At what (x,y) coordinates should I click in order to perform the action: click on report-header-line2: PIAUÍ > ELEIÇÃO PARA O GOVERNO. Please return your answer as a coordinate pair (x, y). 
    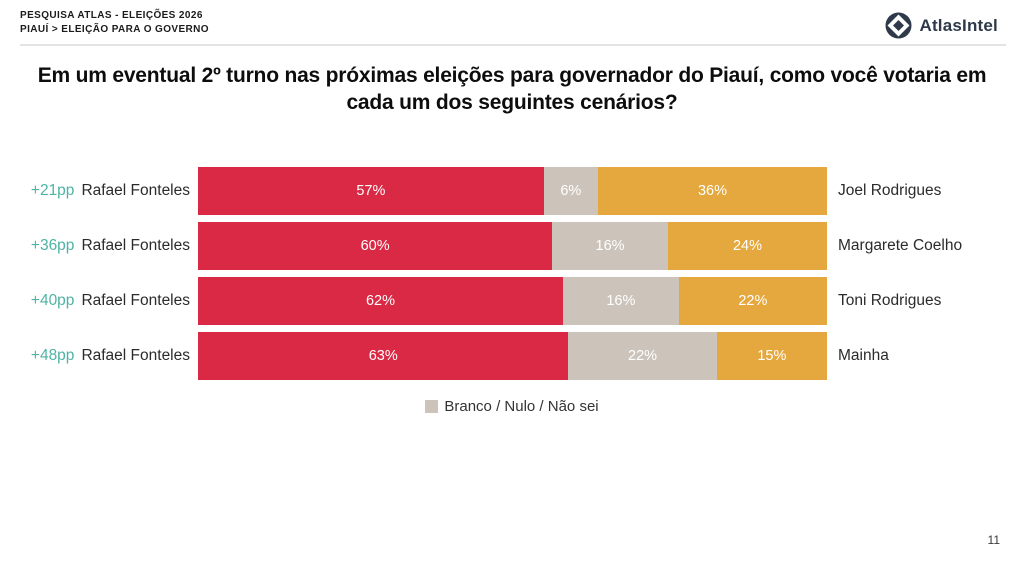
    Looking at the image, I should click on (114, 29).